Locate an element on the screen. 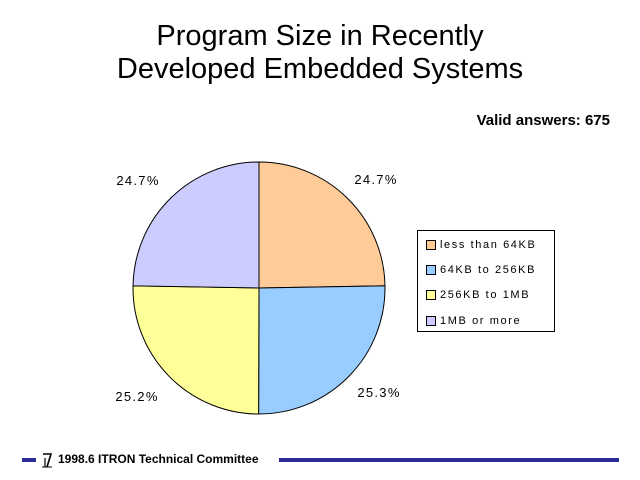 This screenshot has height=480, width=640. footer: 1998.6 ITRON Technical Committee is located at coordinates (320, 461).